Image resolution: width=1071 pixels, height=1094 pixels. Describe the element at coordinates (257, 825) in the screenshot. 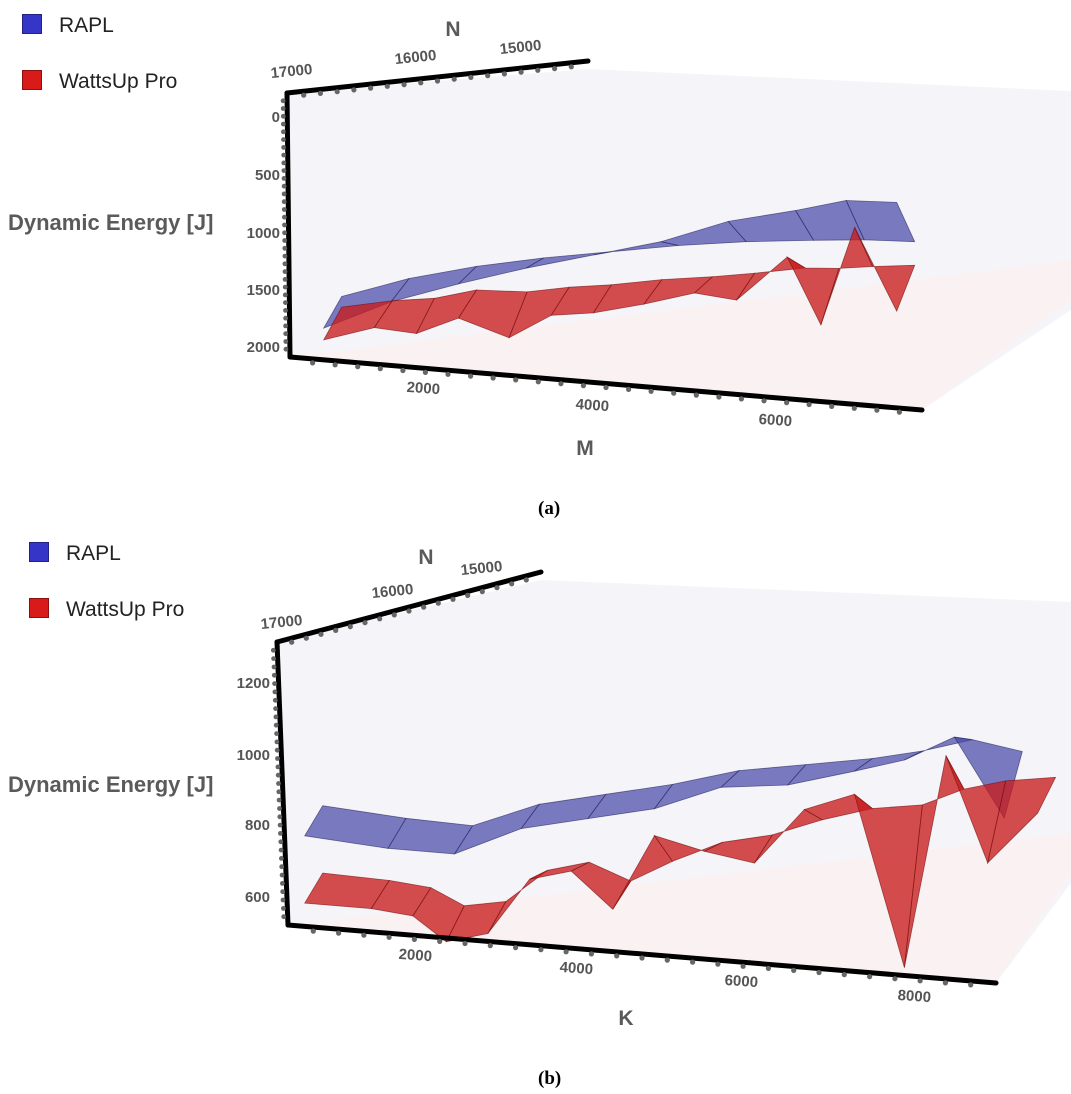

I see `z-tick-label: 800` at that location.